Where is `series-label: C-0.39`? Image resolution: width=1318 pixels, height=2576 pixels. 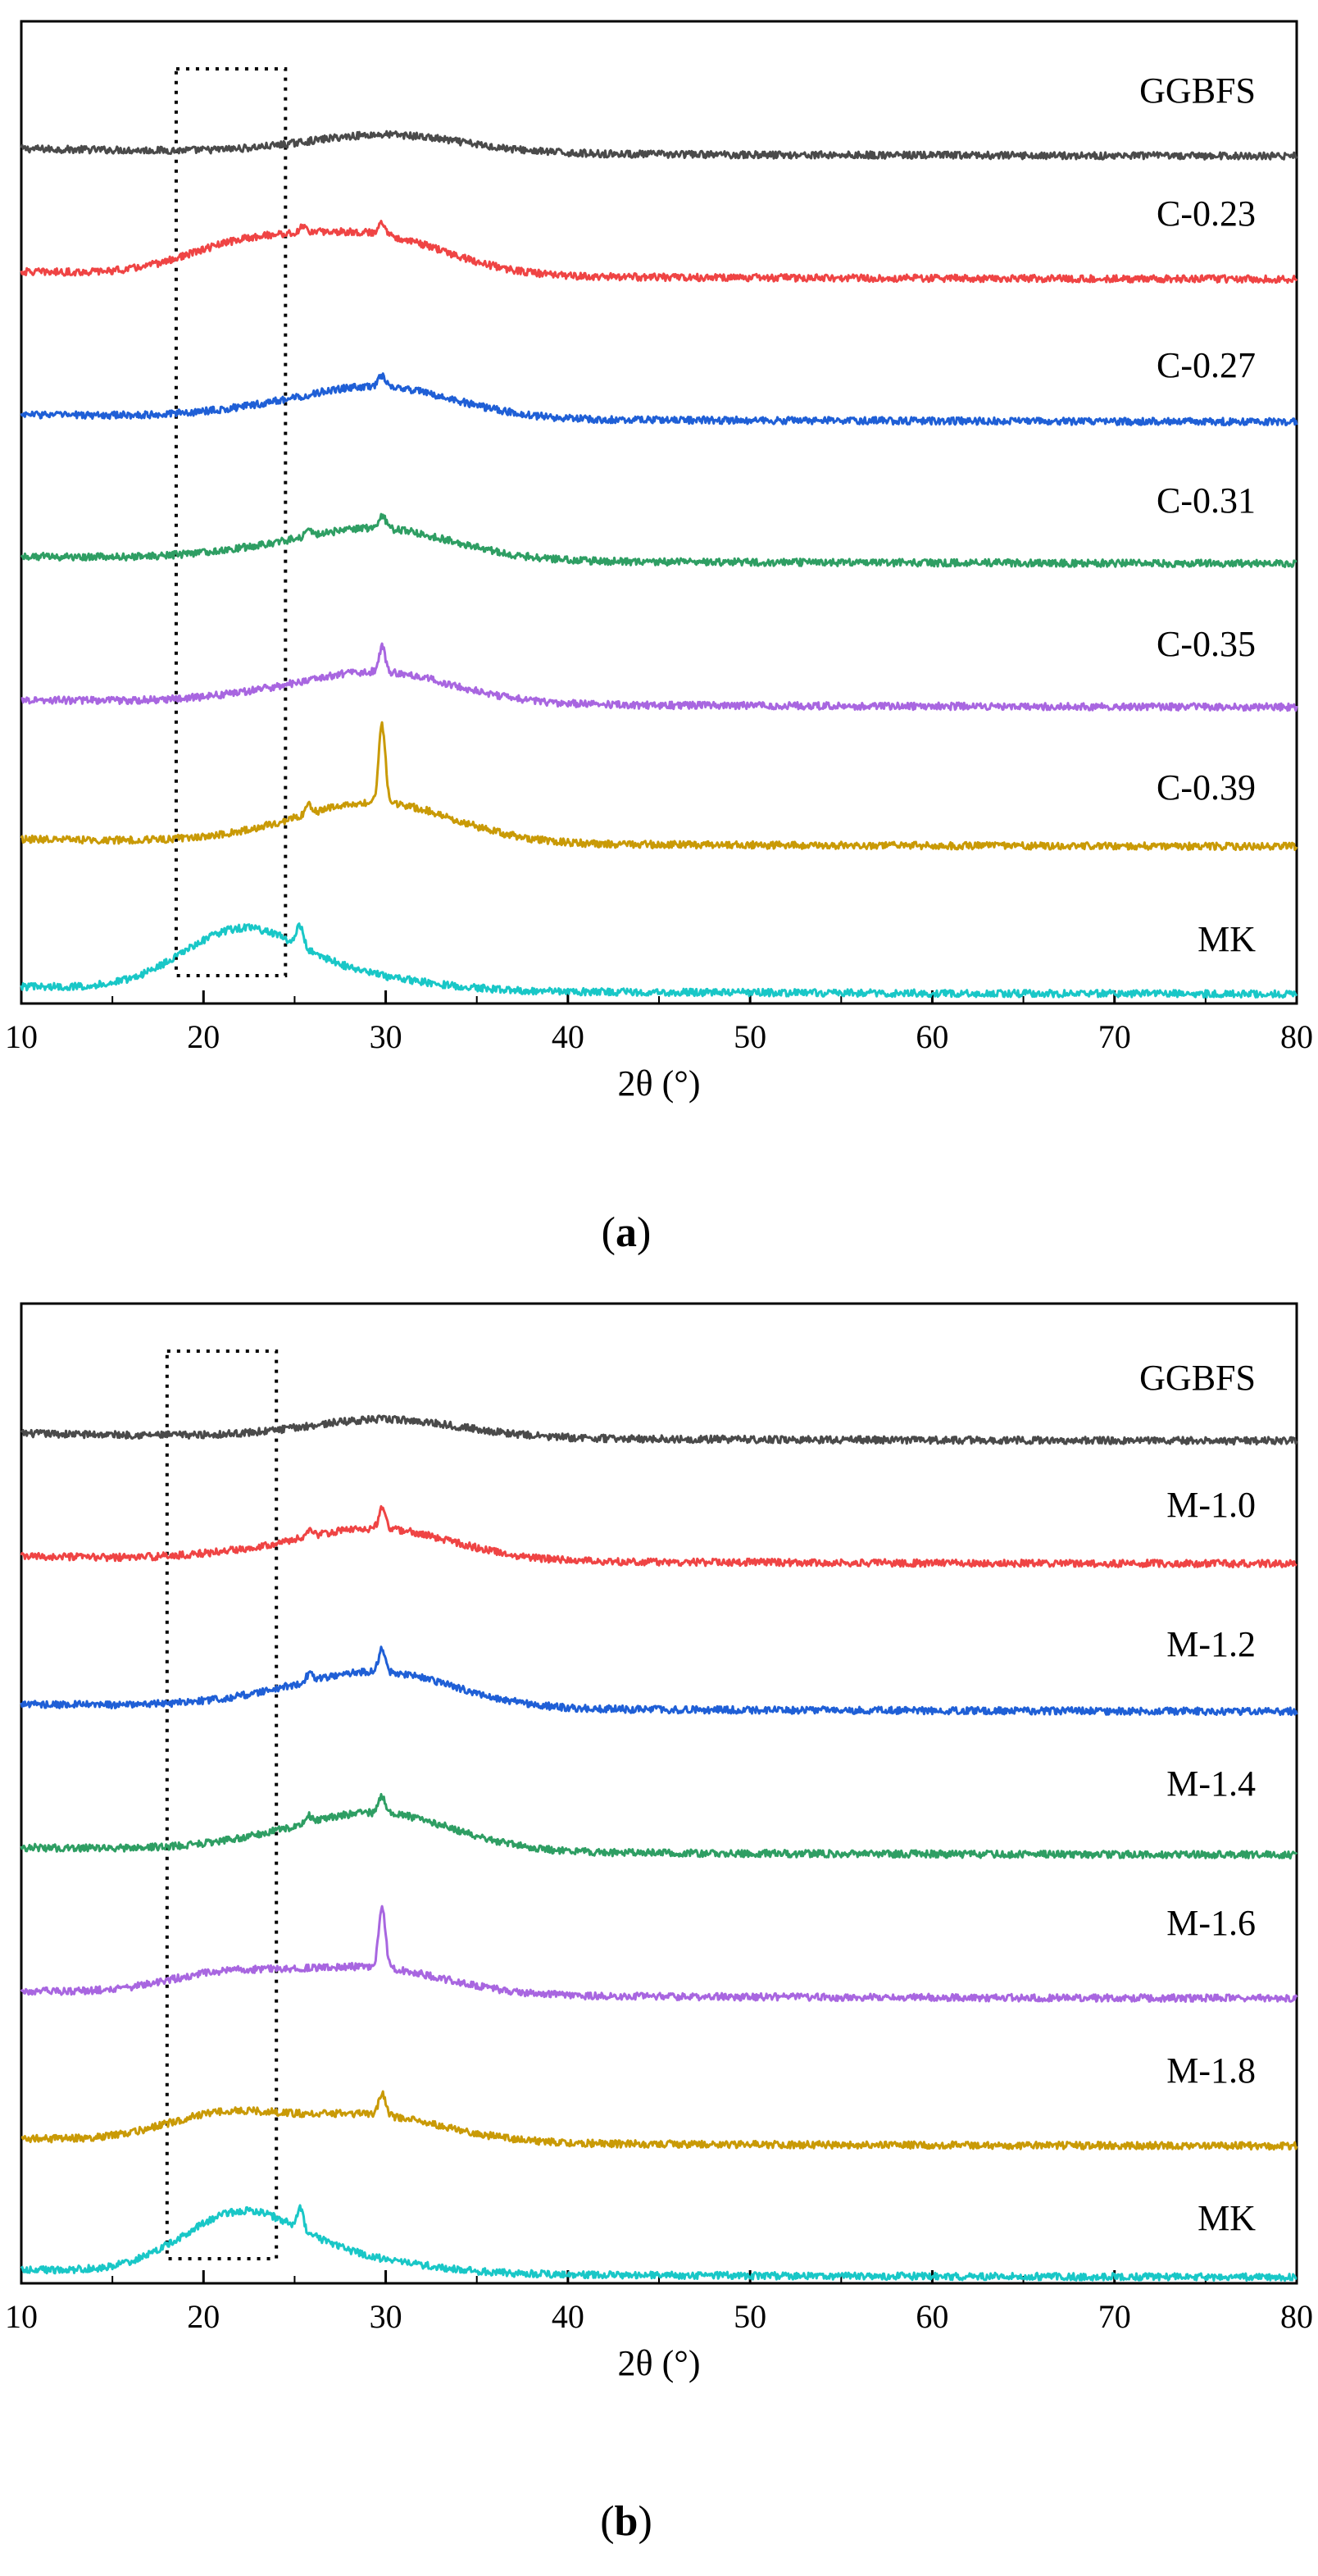
series-label: C-0.39 is located at coordinates (1206, 787).